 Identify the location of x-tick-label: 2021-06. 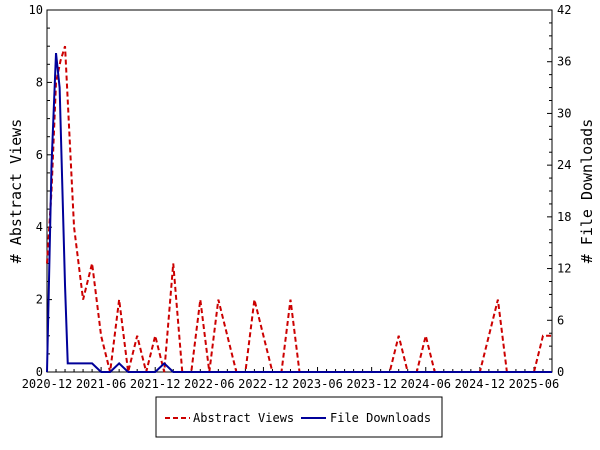
(101, 384).